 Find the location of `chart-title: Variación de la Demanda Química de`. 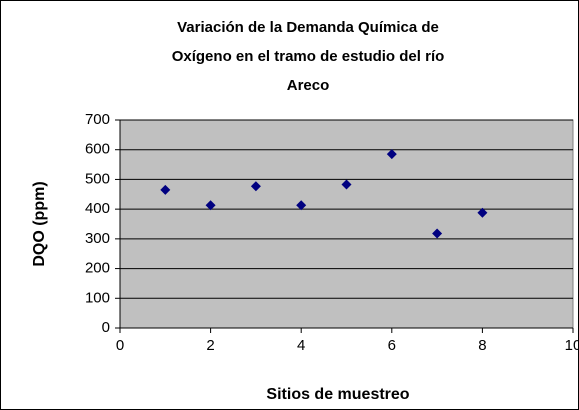

chart-title: Variación de la Demanda Química de is located at coordinates (308, 27).